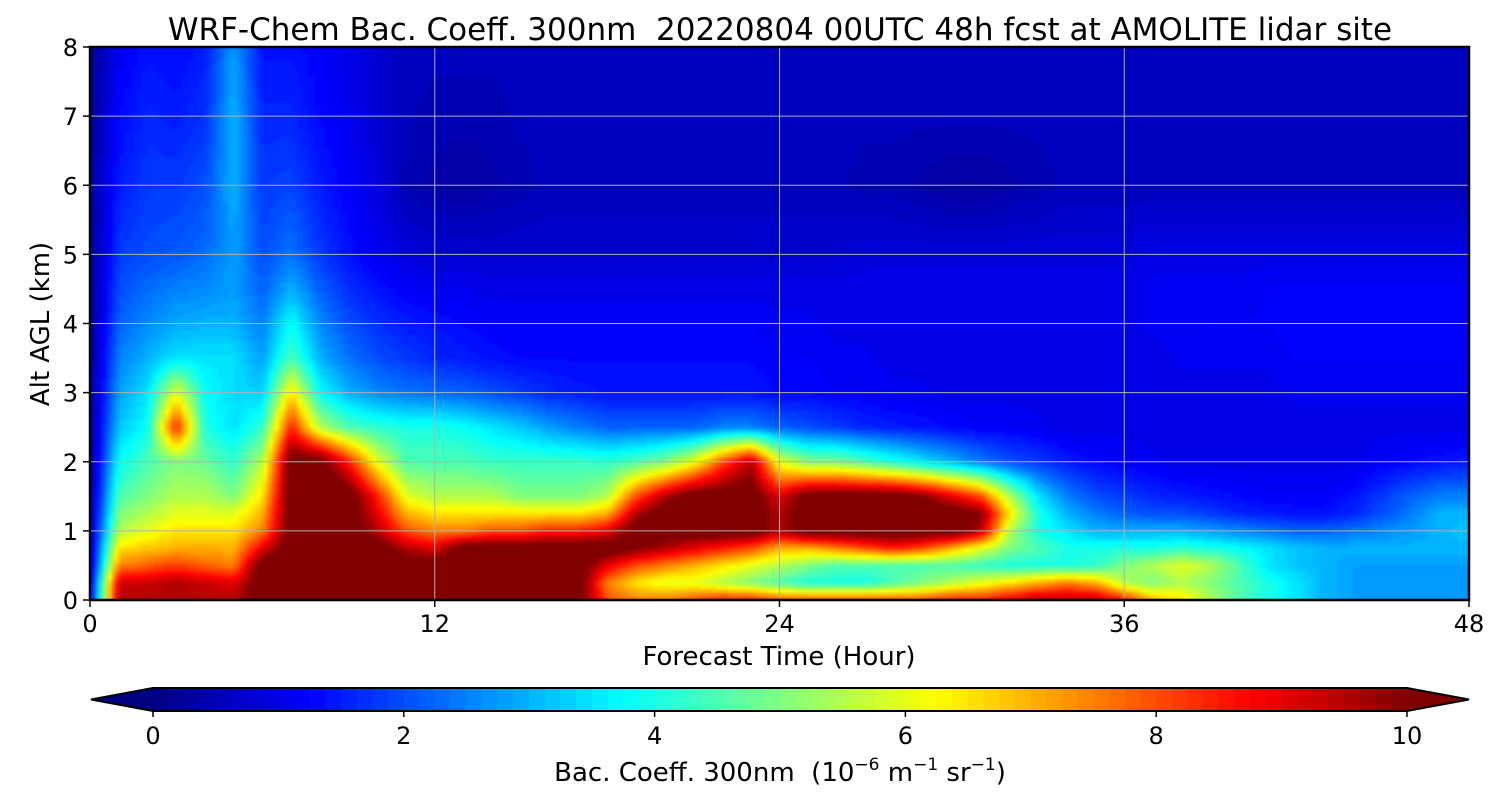 The image size is (1500, 800). Describe the element at coordinates (70, 186) in the screenshot. I see `y-tick-label: 6` at that location.